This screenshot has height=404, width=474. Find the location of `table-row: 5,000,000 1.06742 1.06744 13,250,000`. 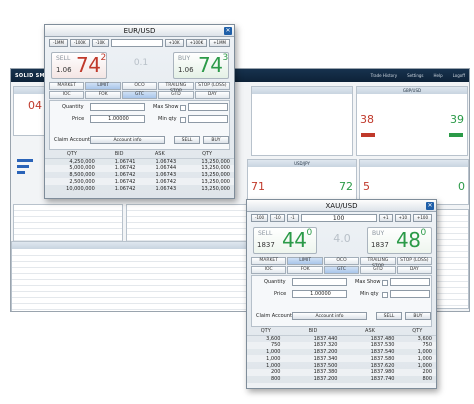

table-row: 5,000,000 1.06742 1.06744 13,250,000 is located at coordinates (139, 168).